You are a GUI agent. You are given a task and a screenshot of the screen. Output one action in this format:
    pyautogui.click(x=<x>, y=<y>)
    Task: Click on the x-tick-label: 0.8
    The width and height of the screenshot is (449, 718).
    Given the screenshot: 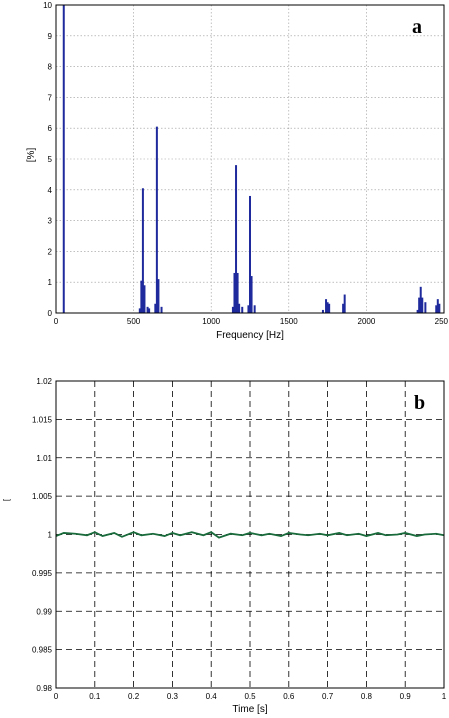 What is the action you would take?
    pyautogui.click(x=367, y=696)
    